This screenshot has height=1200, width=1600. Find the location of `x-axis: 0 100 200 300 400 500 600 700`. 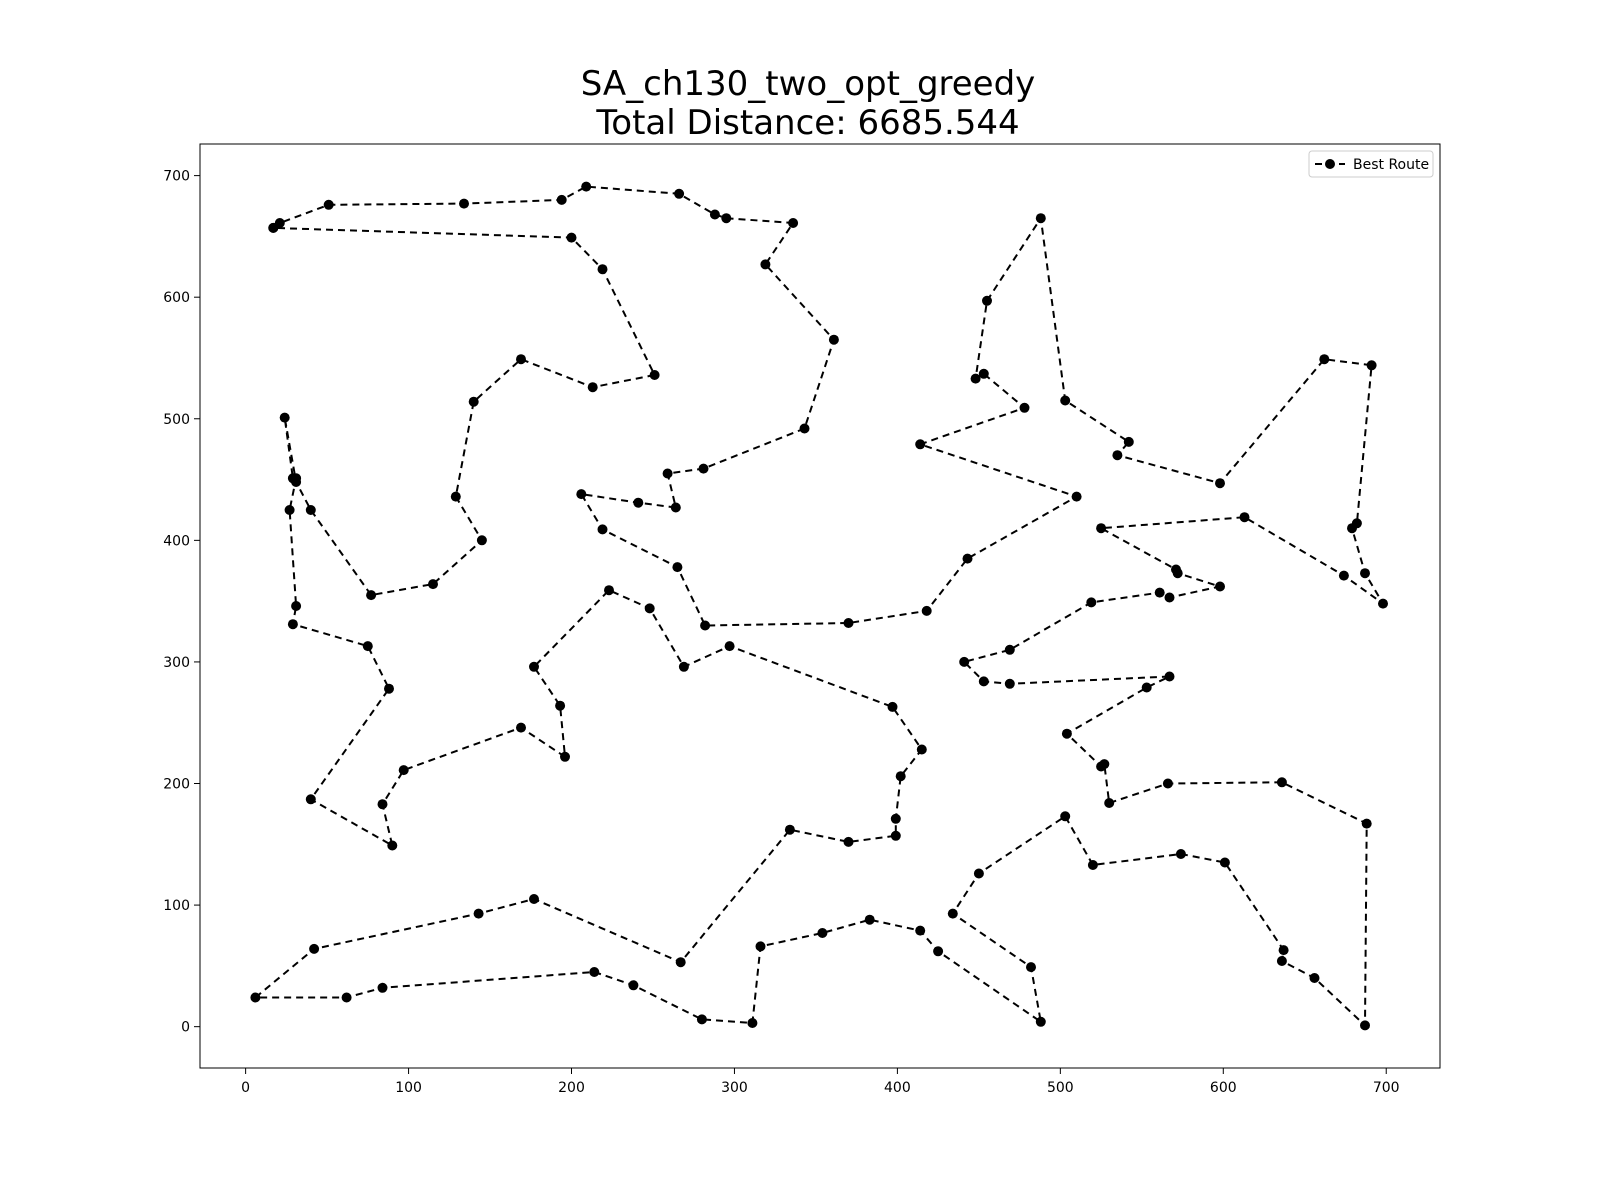

x-axis: 0 100 200 300 400 500 600 700 is located at coordinates (820, 1082).